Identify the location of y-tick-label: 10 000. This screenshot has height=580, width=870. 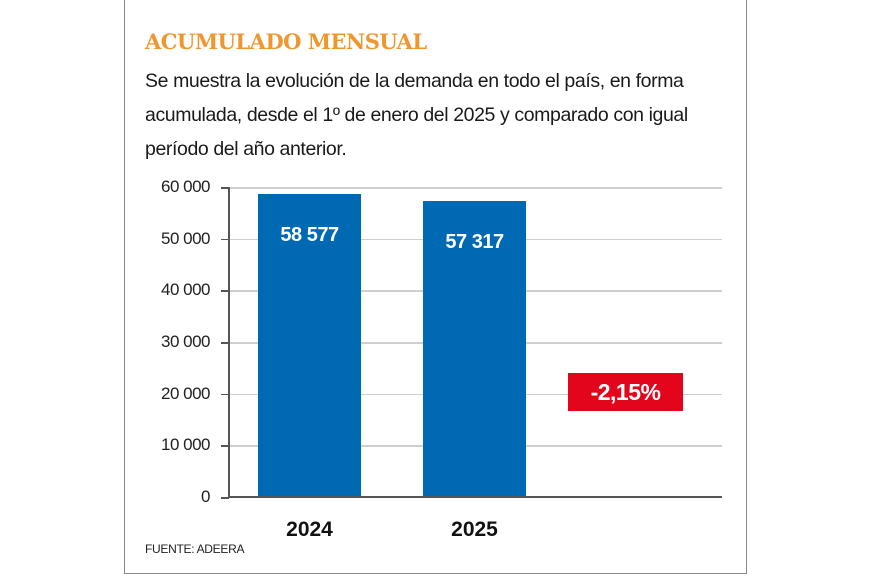
(186, 445).